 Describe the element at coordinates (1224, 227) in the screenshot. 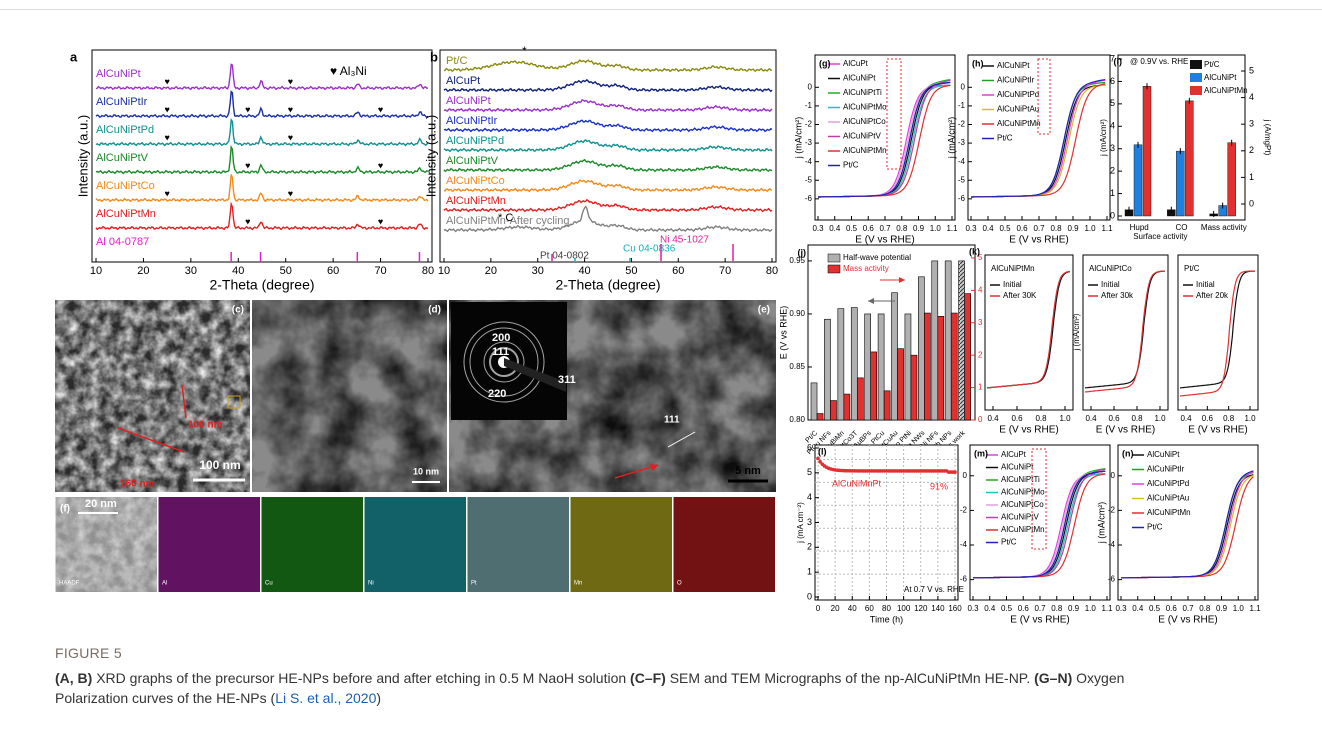

I see `x-tick-label: Mass activity` at that location.